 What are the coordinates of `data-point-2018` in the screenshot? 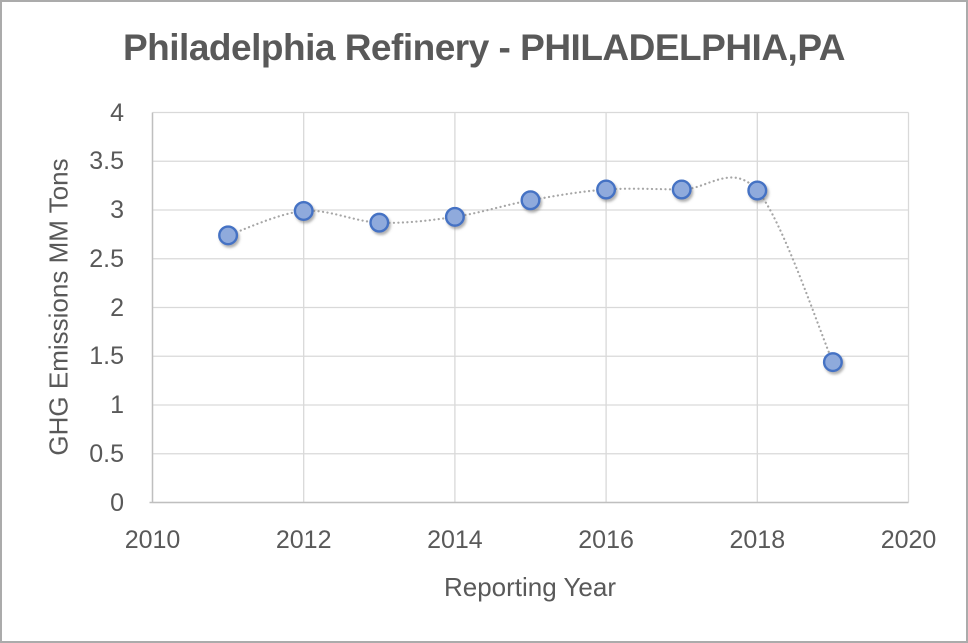 It's located at (757, 190).